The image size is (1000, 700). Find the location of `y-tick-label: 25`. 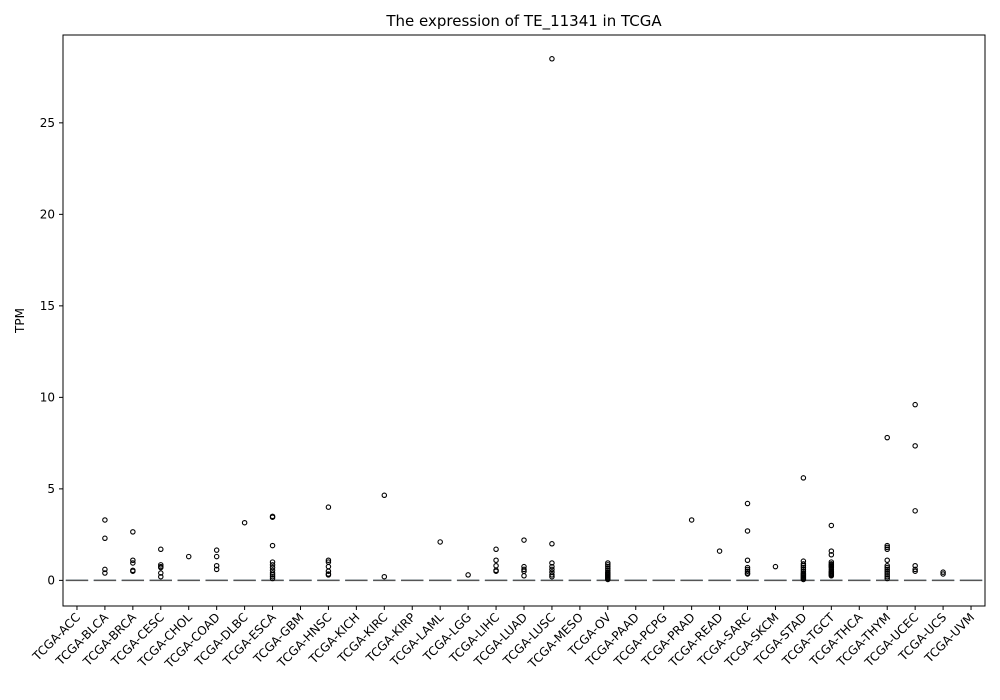

y-tick-label: 25 is located at coordinates (47, 123).